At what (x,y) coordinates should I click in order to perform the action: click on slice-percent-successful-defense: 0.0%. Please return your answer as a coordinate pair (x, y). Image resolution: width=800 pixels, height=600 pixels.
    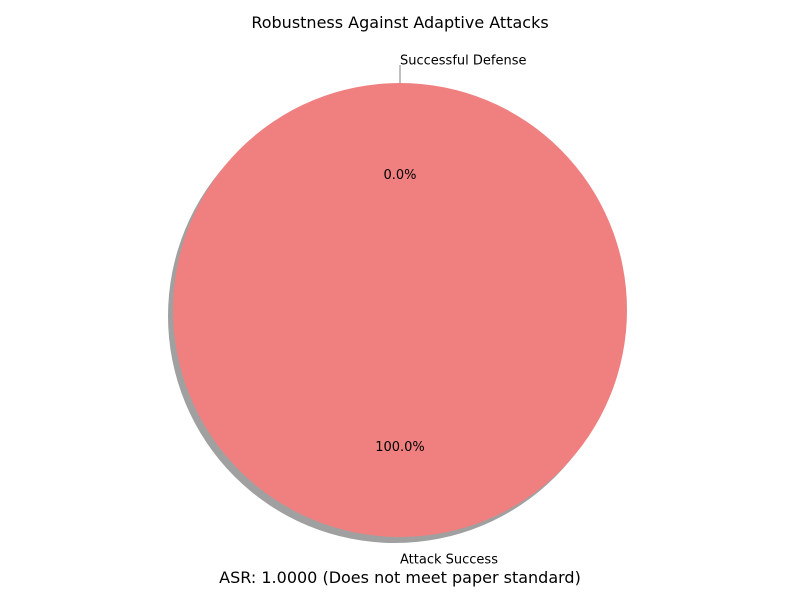
    Looking at the image, I should click on (399, 175).